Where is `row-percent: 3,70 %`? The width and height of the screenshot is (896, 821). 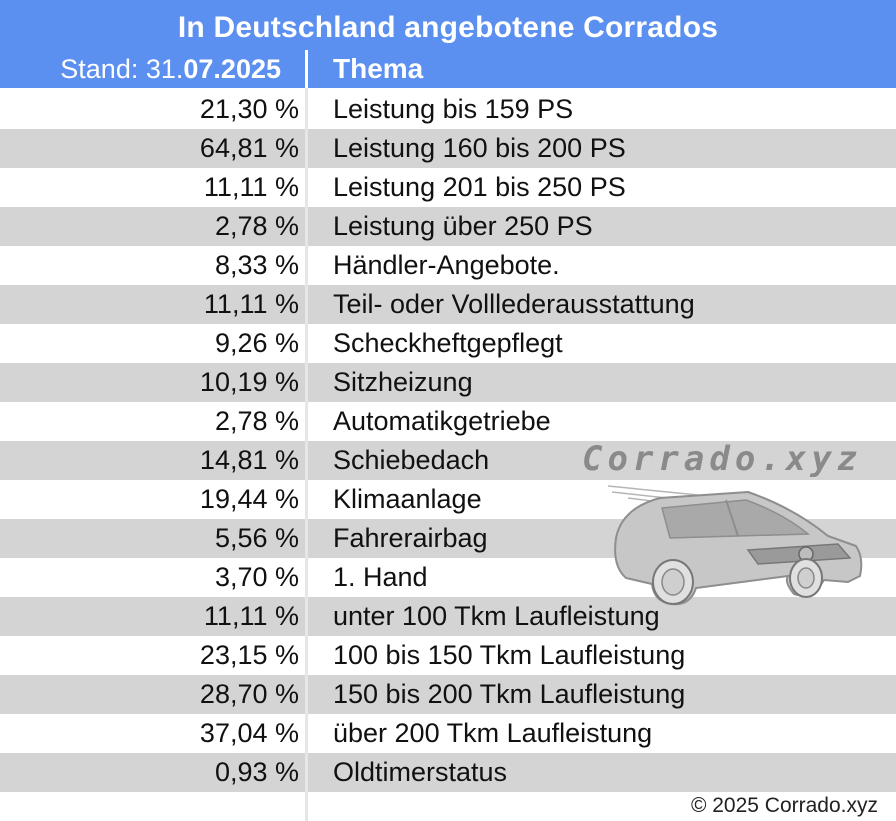 row-percent: 3,70 % is located at coordinates (256, 577).